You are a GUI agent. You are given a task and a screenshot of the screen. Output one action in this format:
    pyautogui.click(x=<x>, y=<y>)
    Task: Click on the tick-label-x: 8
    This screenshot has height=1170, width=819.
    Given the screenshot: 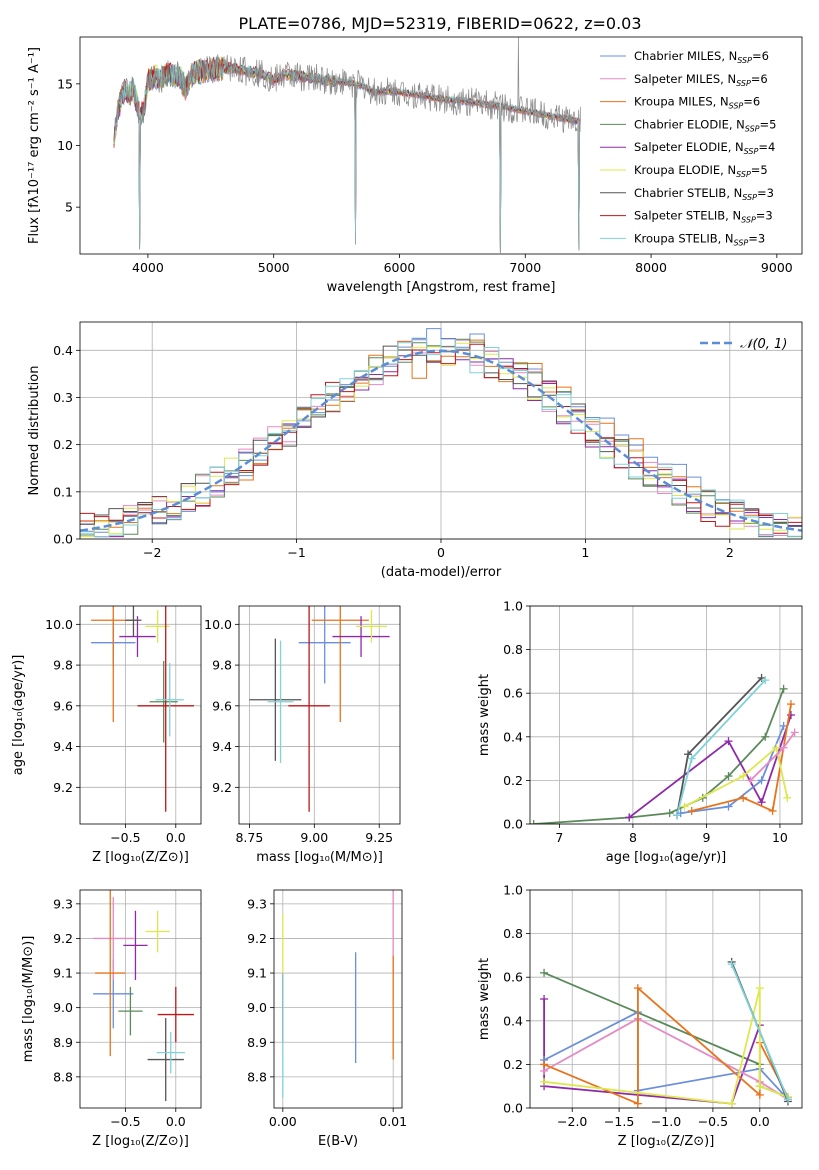 What is the action you would take?
    pyautogui.click(x=633, y=837)
    